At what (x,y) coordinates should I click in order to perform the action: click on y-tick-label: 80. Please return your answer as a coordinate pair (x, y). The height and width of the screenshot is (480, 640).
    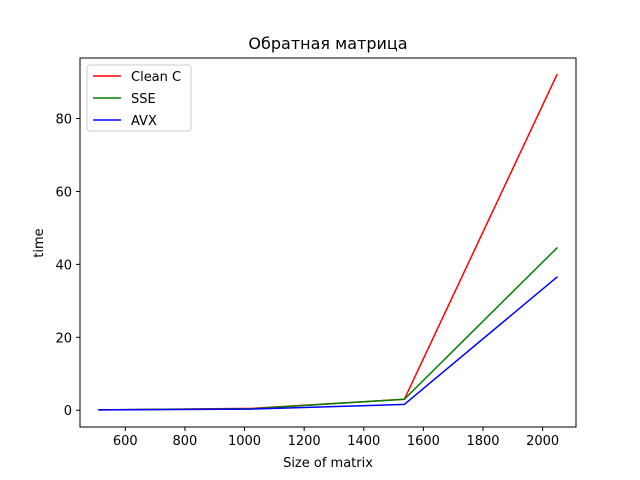
    Looking at the image, I should click on (63, 120).